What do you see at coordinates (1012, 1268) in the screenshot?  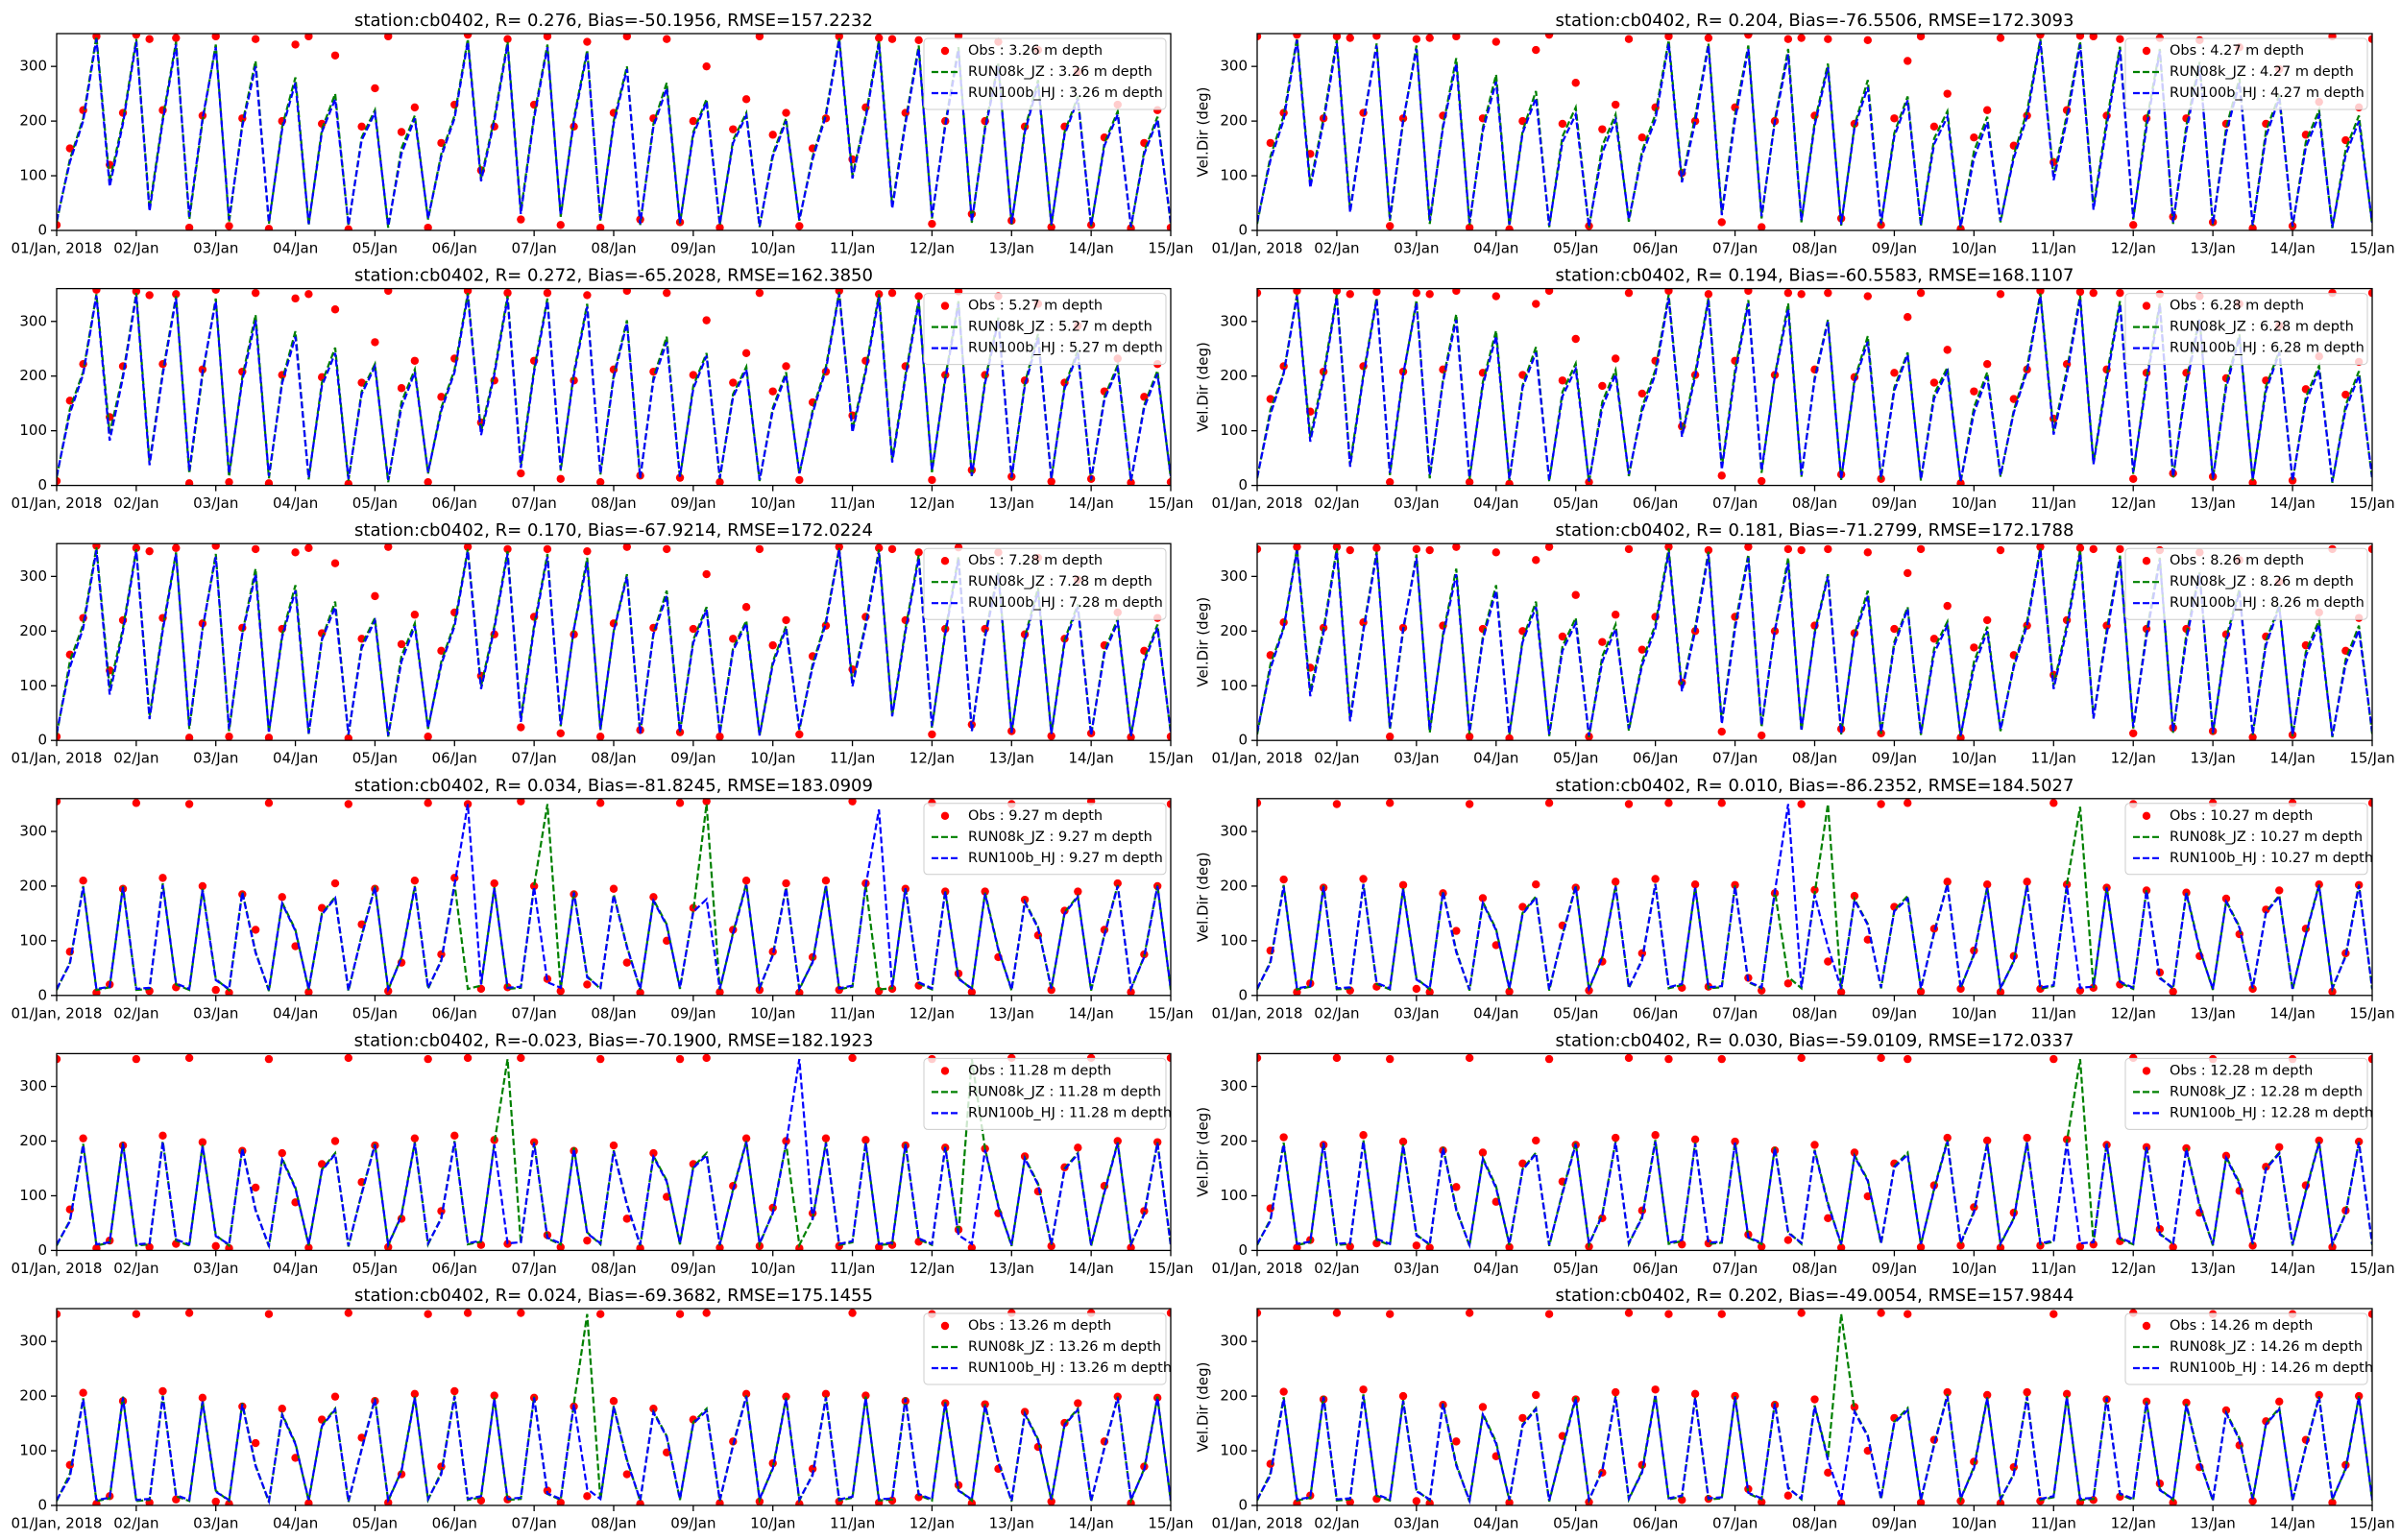 I see `x-tick-label: 13/Jan` at bounding box center [1012, 1268].